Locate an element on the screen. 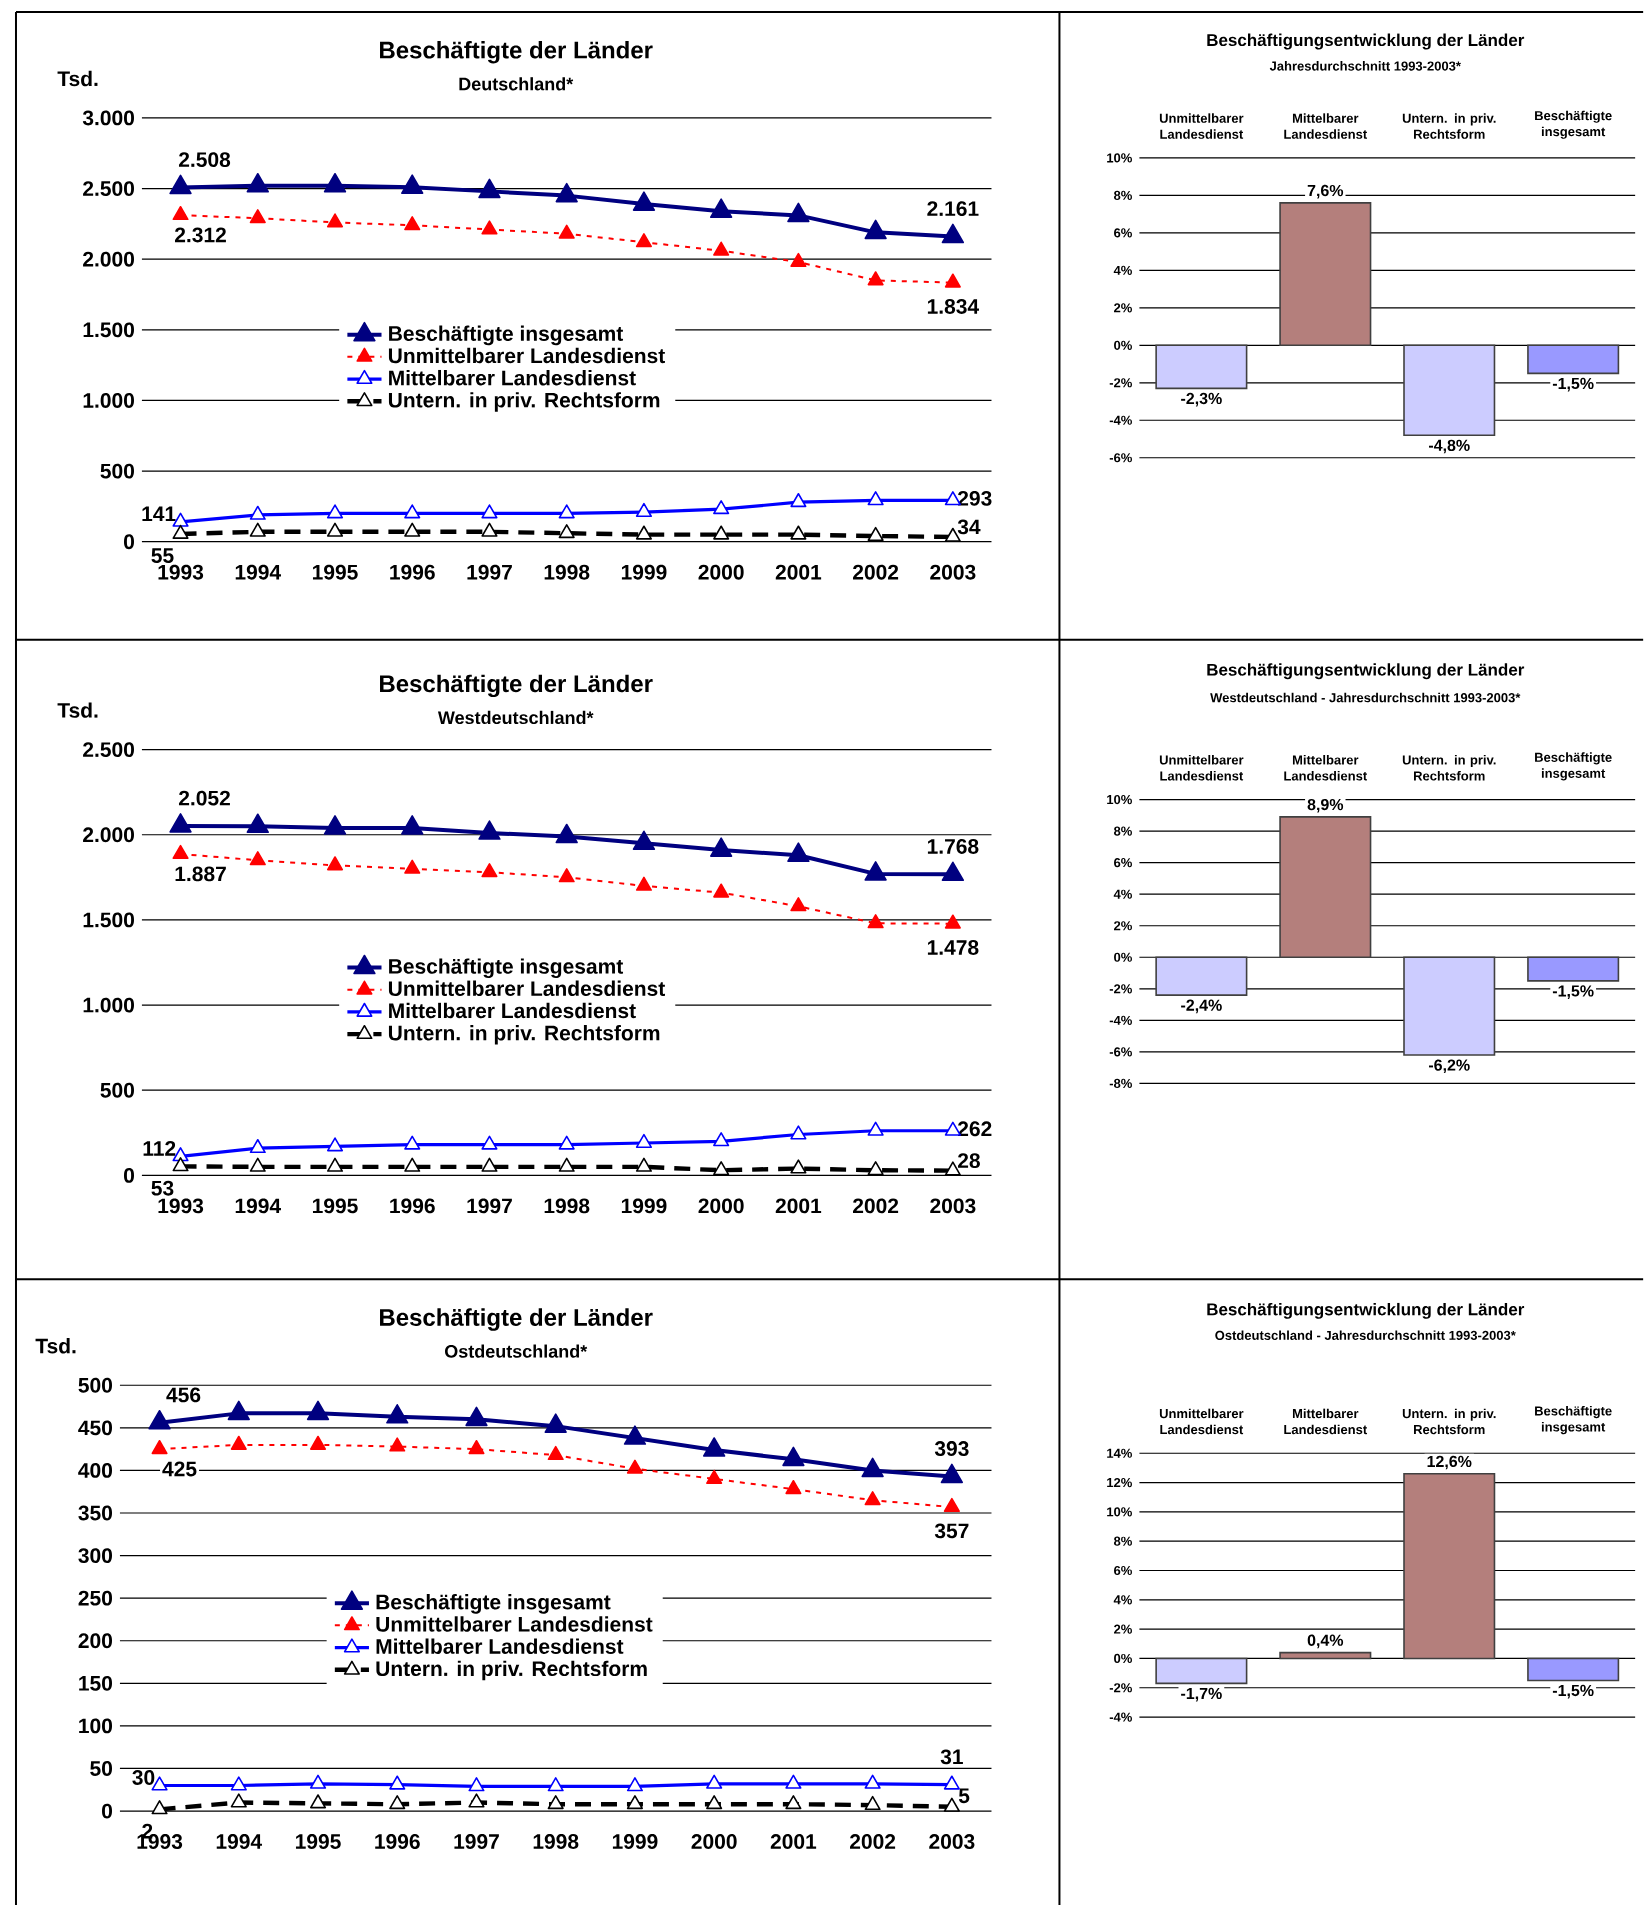 Image resolution: width=1644 pixels, height=1906 pixels. y-tick-label: 500 is located at coordinates (95, 1385).